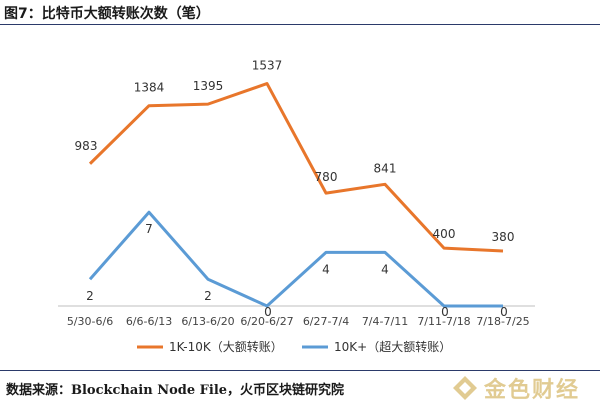  I want to click on legend-label: 10K+（超大额转账）, so click(392, 346).